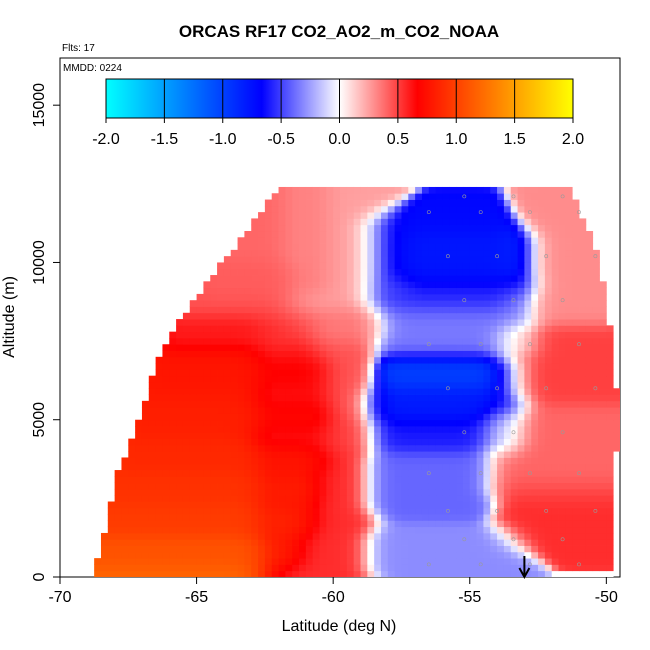  Describe the element at coordinates (546, 388) in the screenshot. I see `sample-point` at that location.